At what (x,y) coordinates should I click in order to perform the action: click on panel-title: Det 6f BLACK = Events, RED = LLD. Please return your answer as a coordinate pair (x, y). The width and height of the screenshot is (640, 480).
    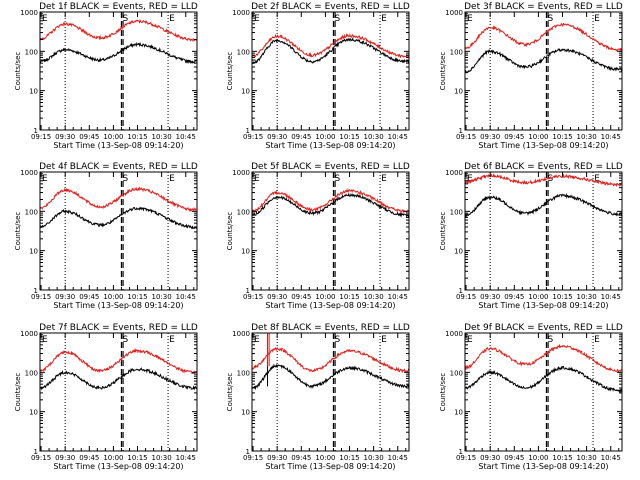
    Looking at the image, I should click on (543, 167).